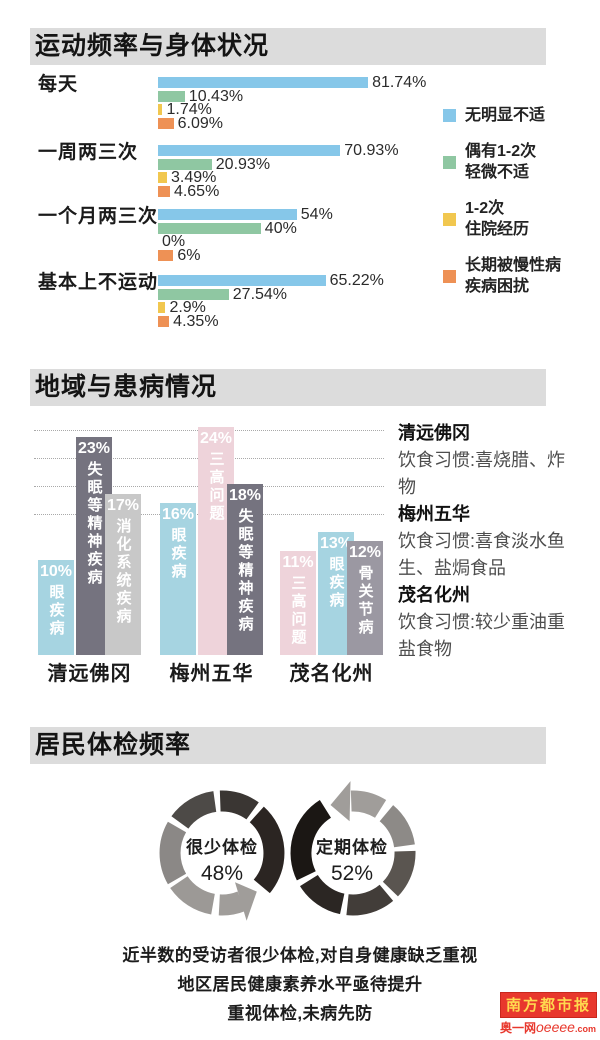  What do you see at coordinates (585, 1029) in the screenshot?
I see `site-suffix: .com` at bounding box center [585, 1029].